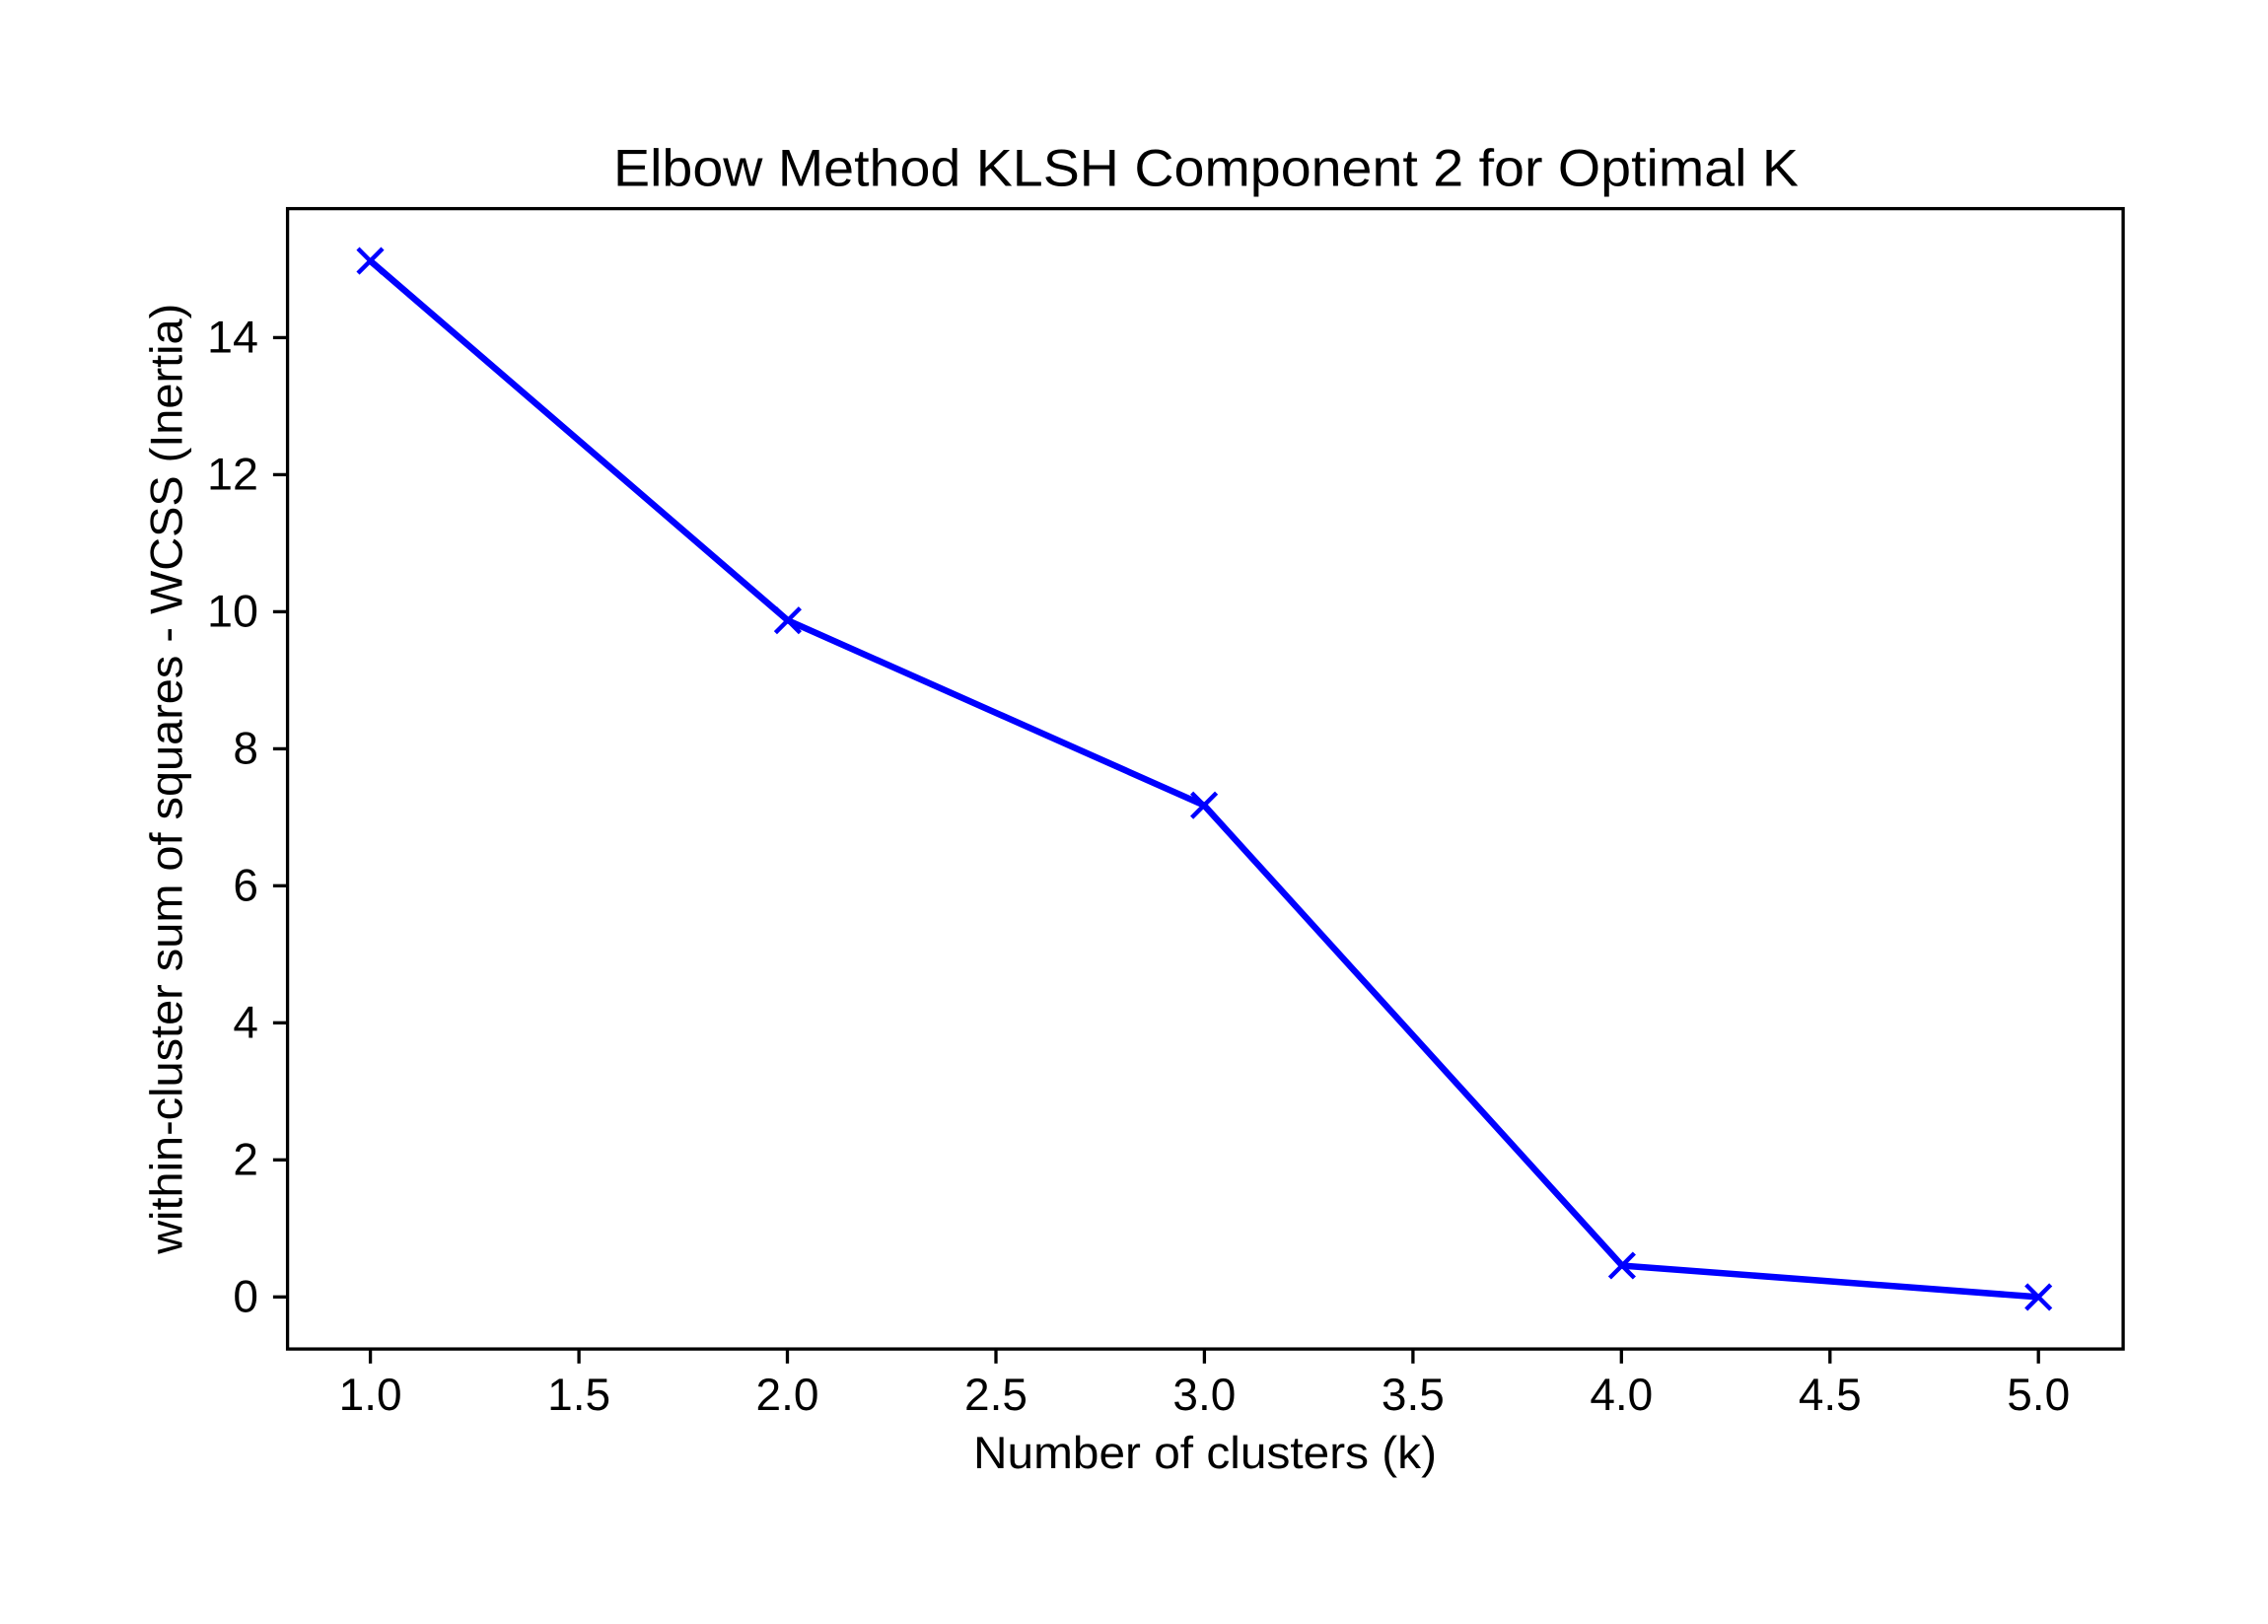  Describe the element at coordinates (2038, 1394) in the screenshot. I see `svg-text: 5.0` at that location.